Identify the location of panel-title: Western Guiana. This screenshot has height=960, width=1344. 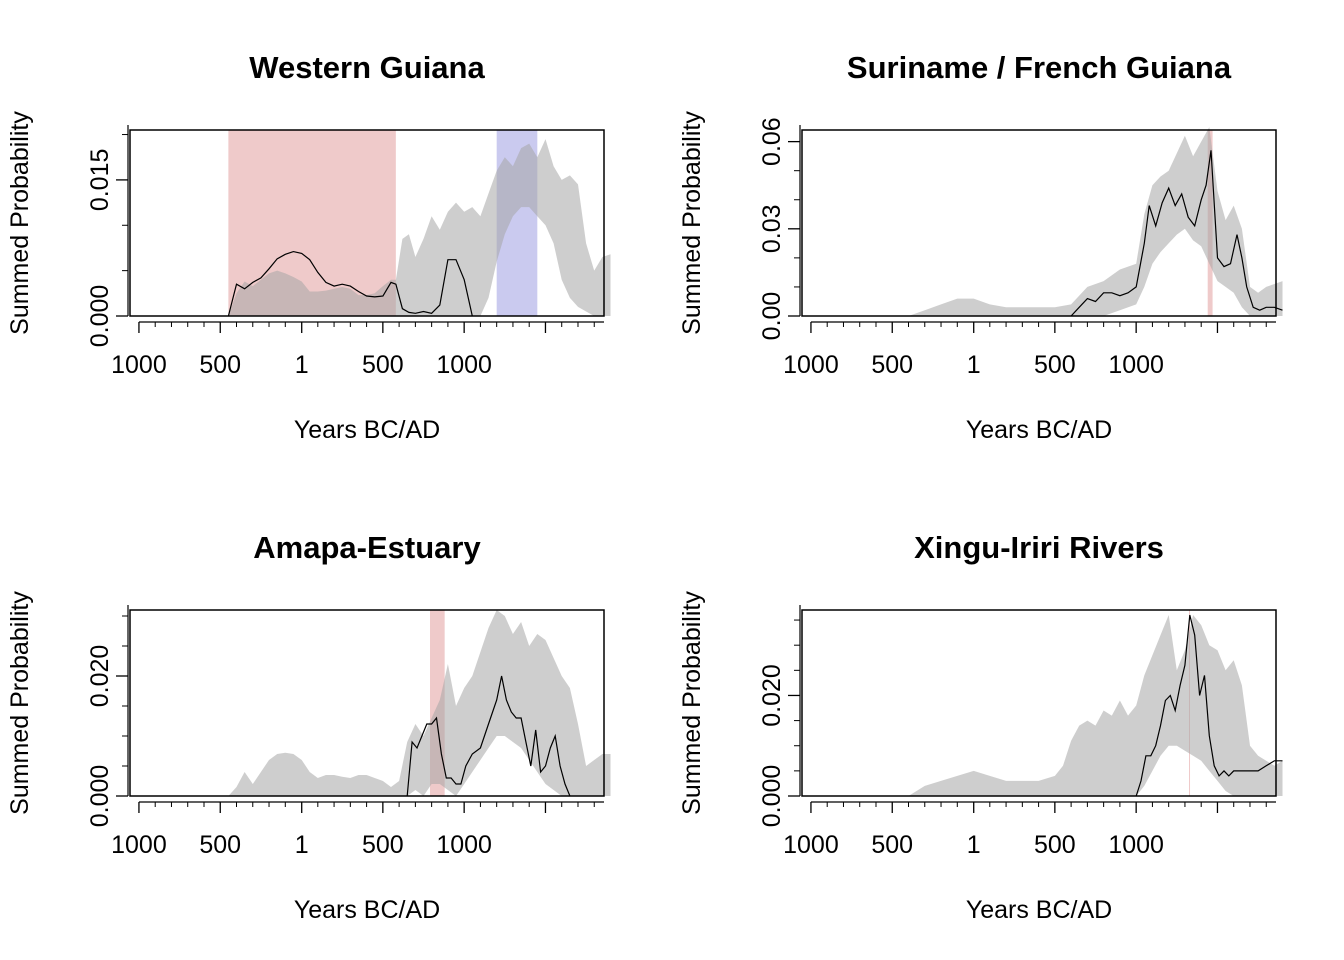
(367, 67).